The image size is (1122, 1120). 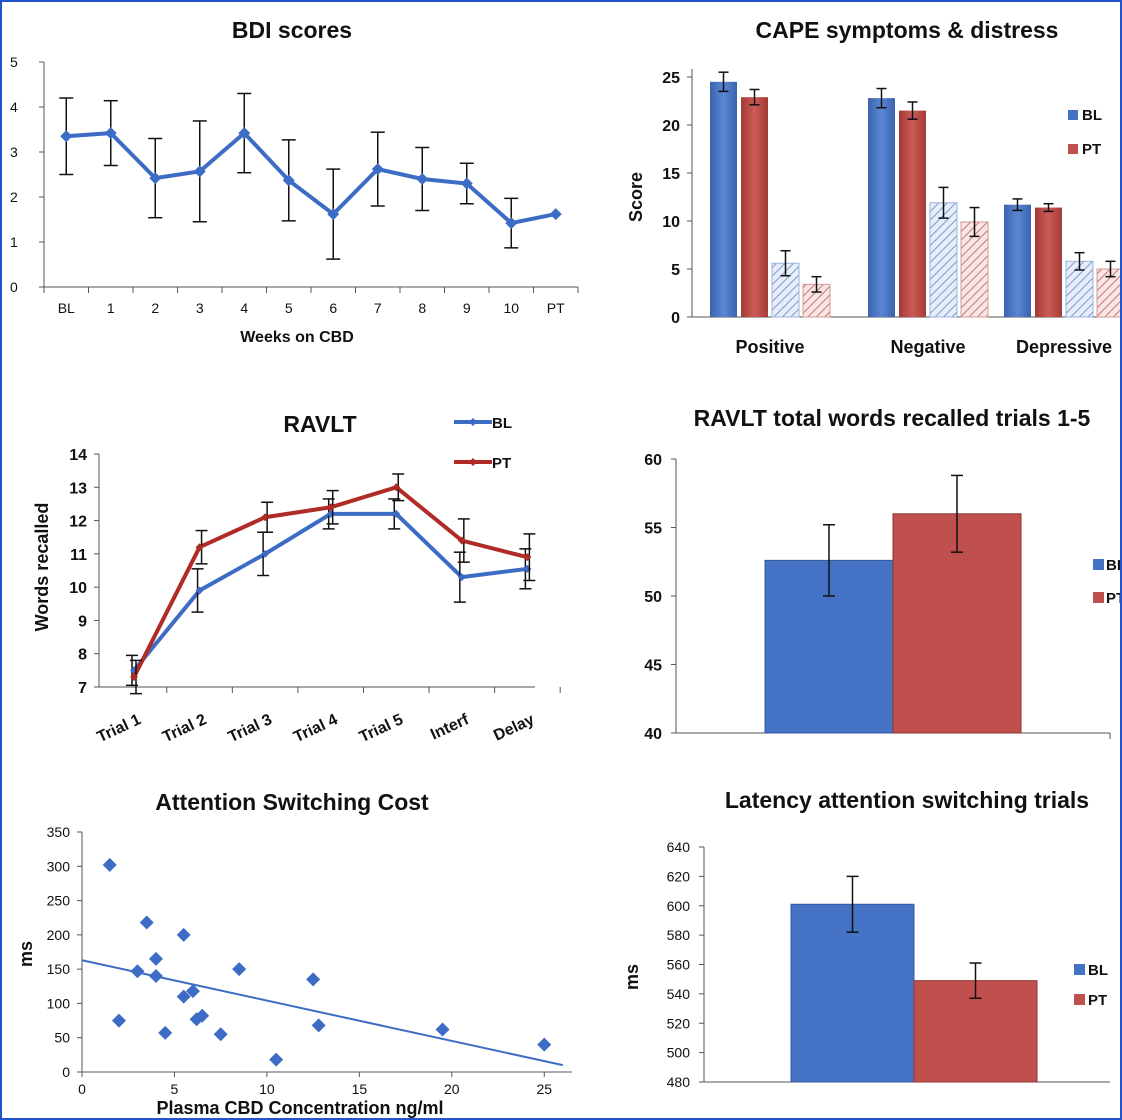 I want to click on x-tick-label: Trial 1, so click(x=119, y=728).